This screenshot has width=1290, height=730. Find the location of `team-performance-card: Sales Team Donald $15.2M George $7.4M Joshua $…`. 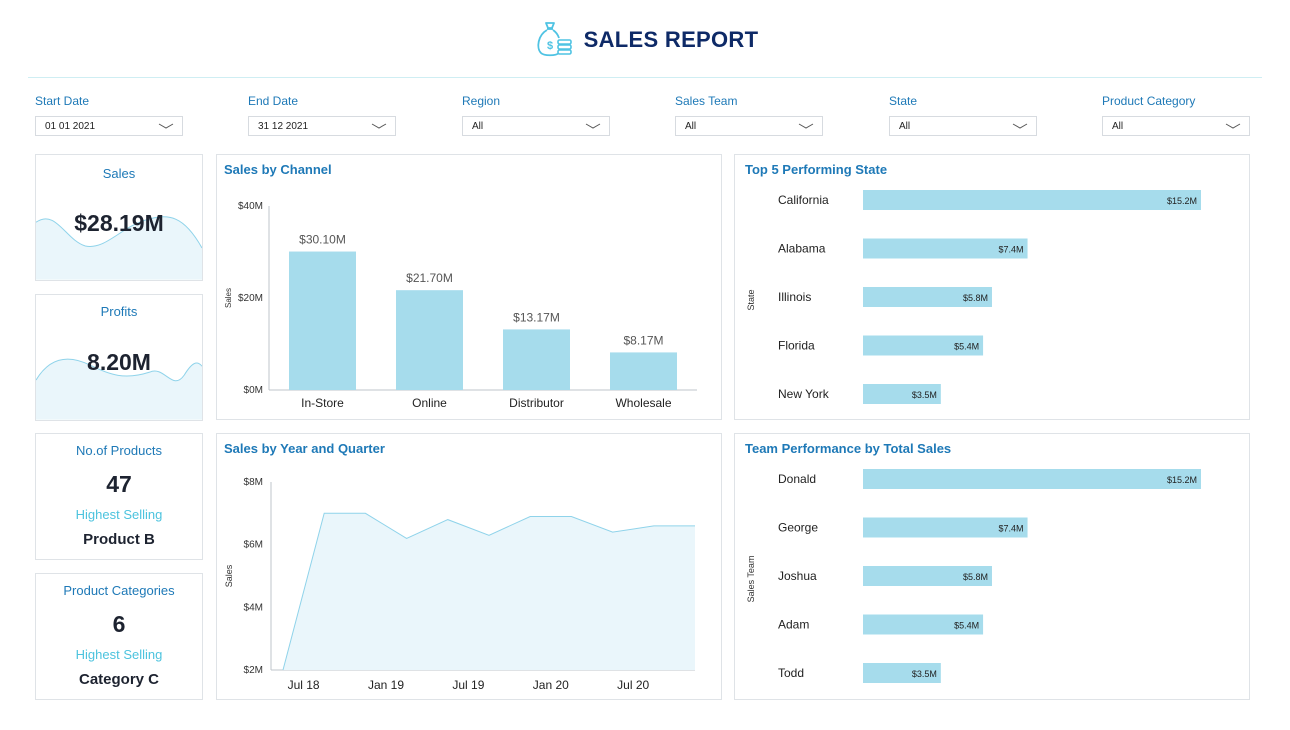

team-performance-card: Sales Team Donald $15.2M George $7.4M Joshua $… is located at coordinates (992, 566).